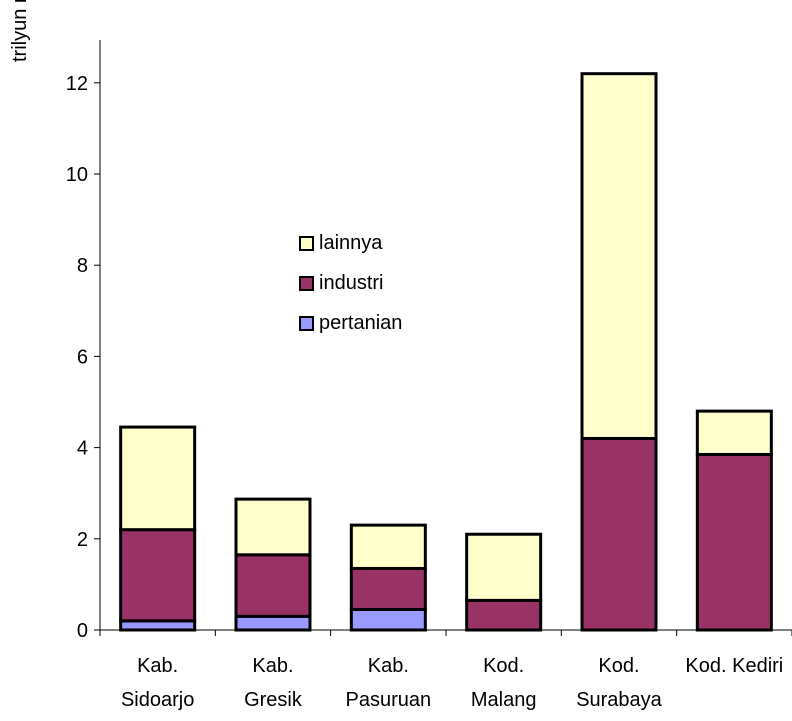  I want to click on legend-swatch-industri, so click(306, 283).